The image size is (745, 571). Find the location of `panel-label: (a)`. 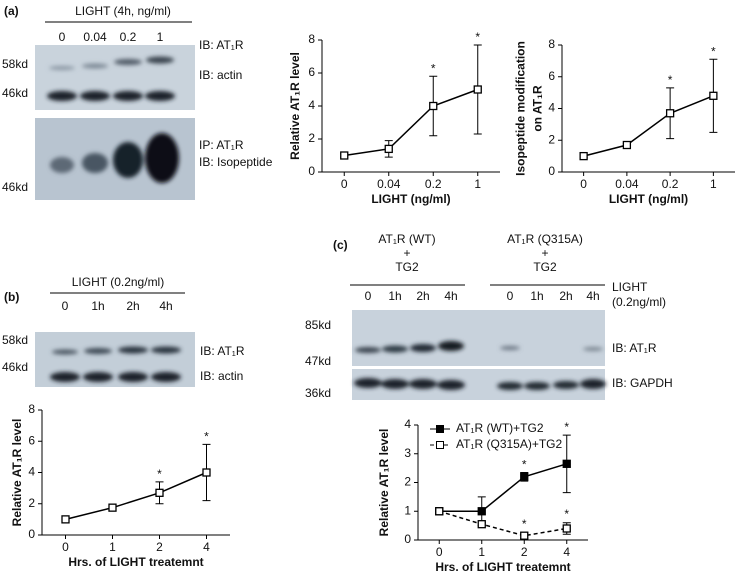

panel-label: (a) is located at coordinates (11, 11).